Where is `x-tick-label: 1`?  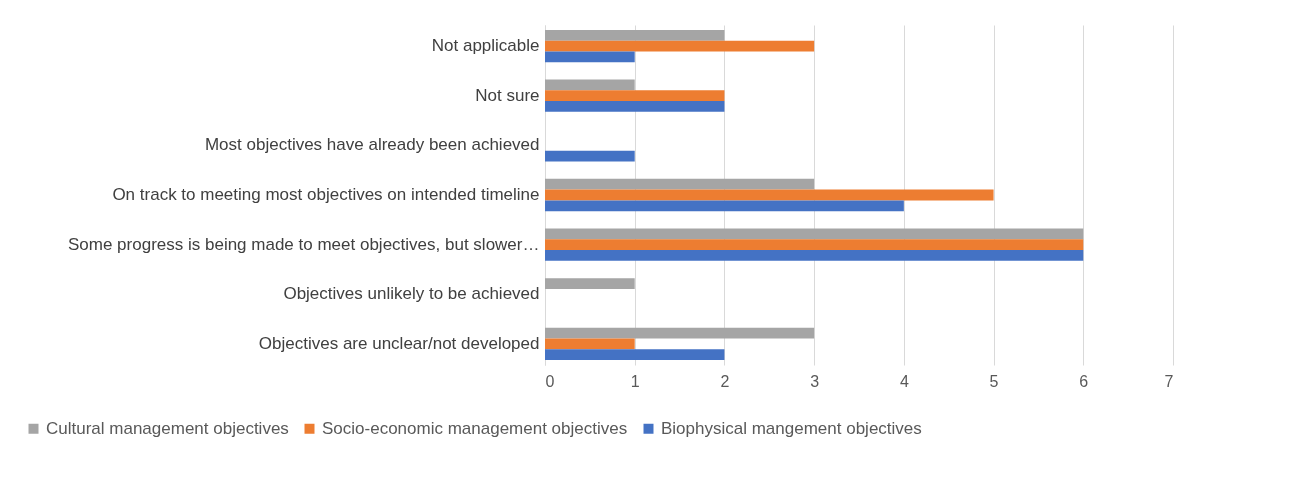 x-tick-label: 1 is located at coordinates (635, 381).